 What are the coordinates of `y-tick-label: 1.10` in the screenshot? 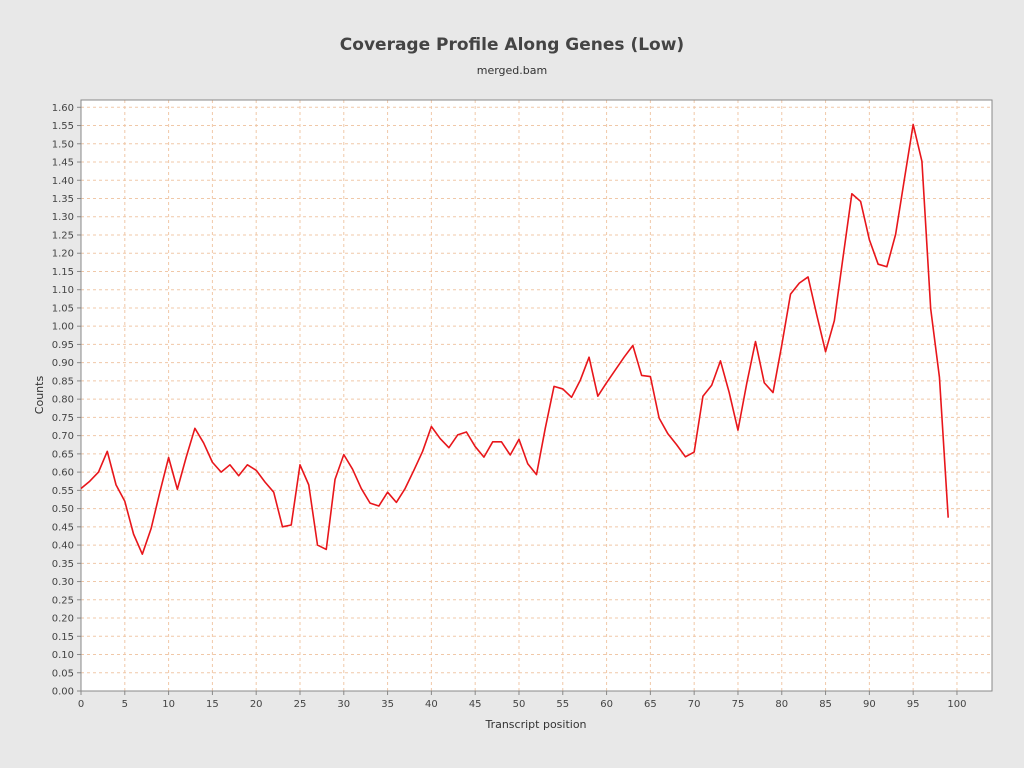 It's located at (63, 290).